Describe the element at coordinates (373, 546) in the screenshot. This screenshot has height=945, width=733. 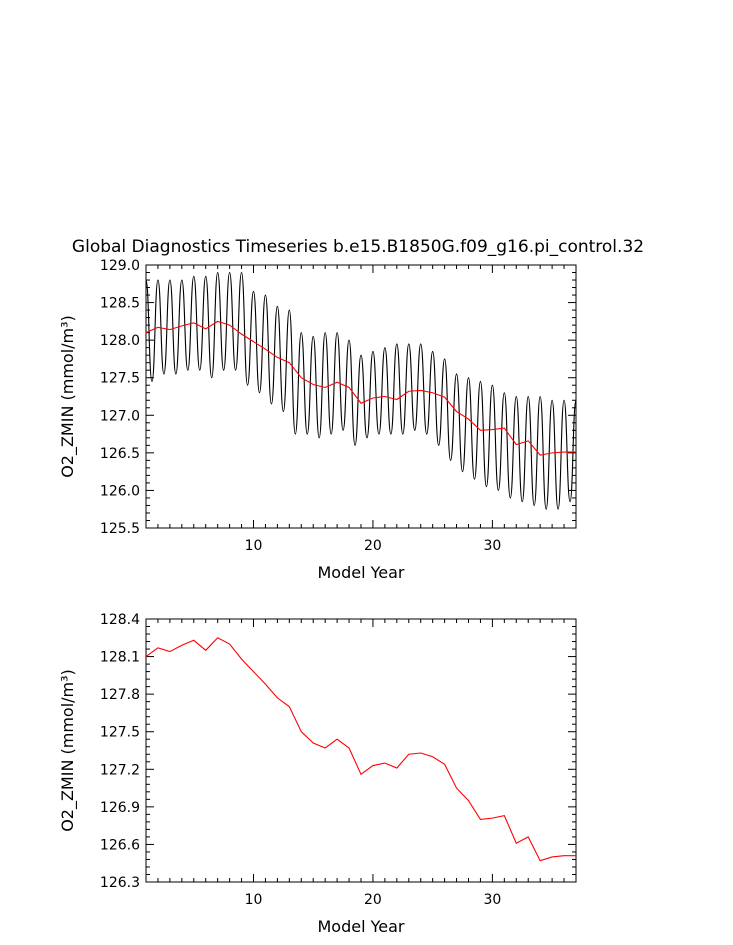
I see `top-x-tick-label: 20` at that location.